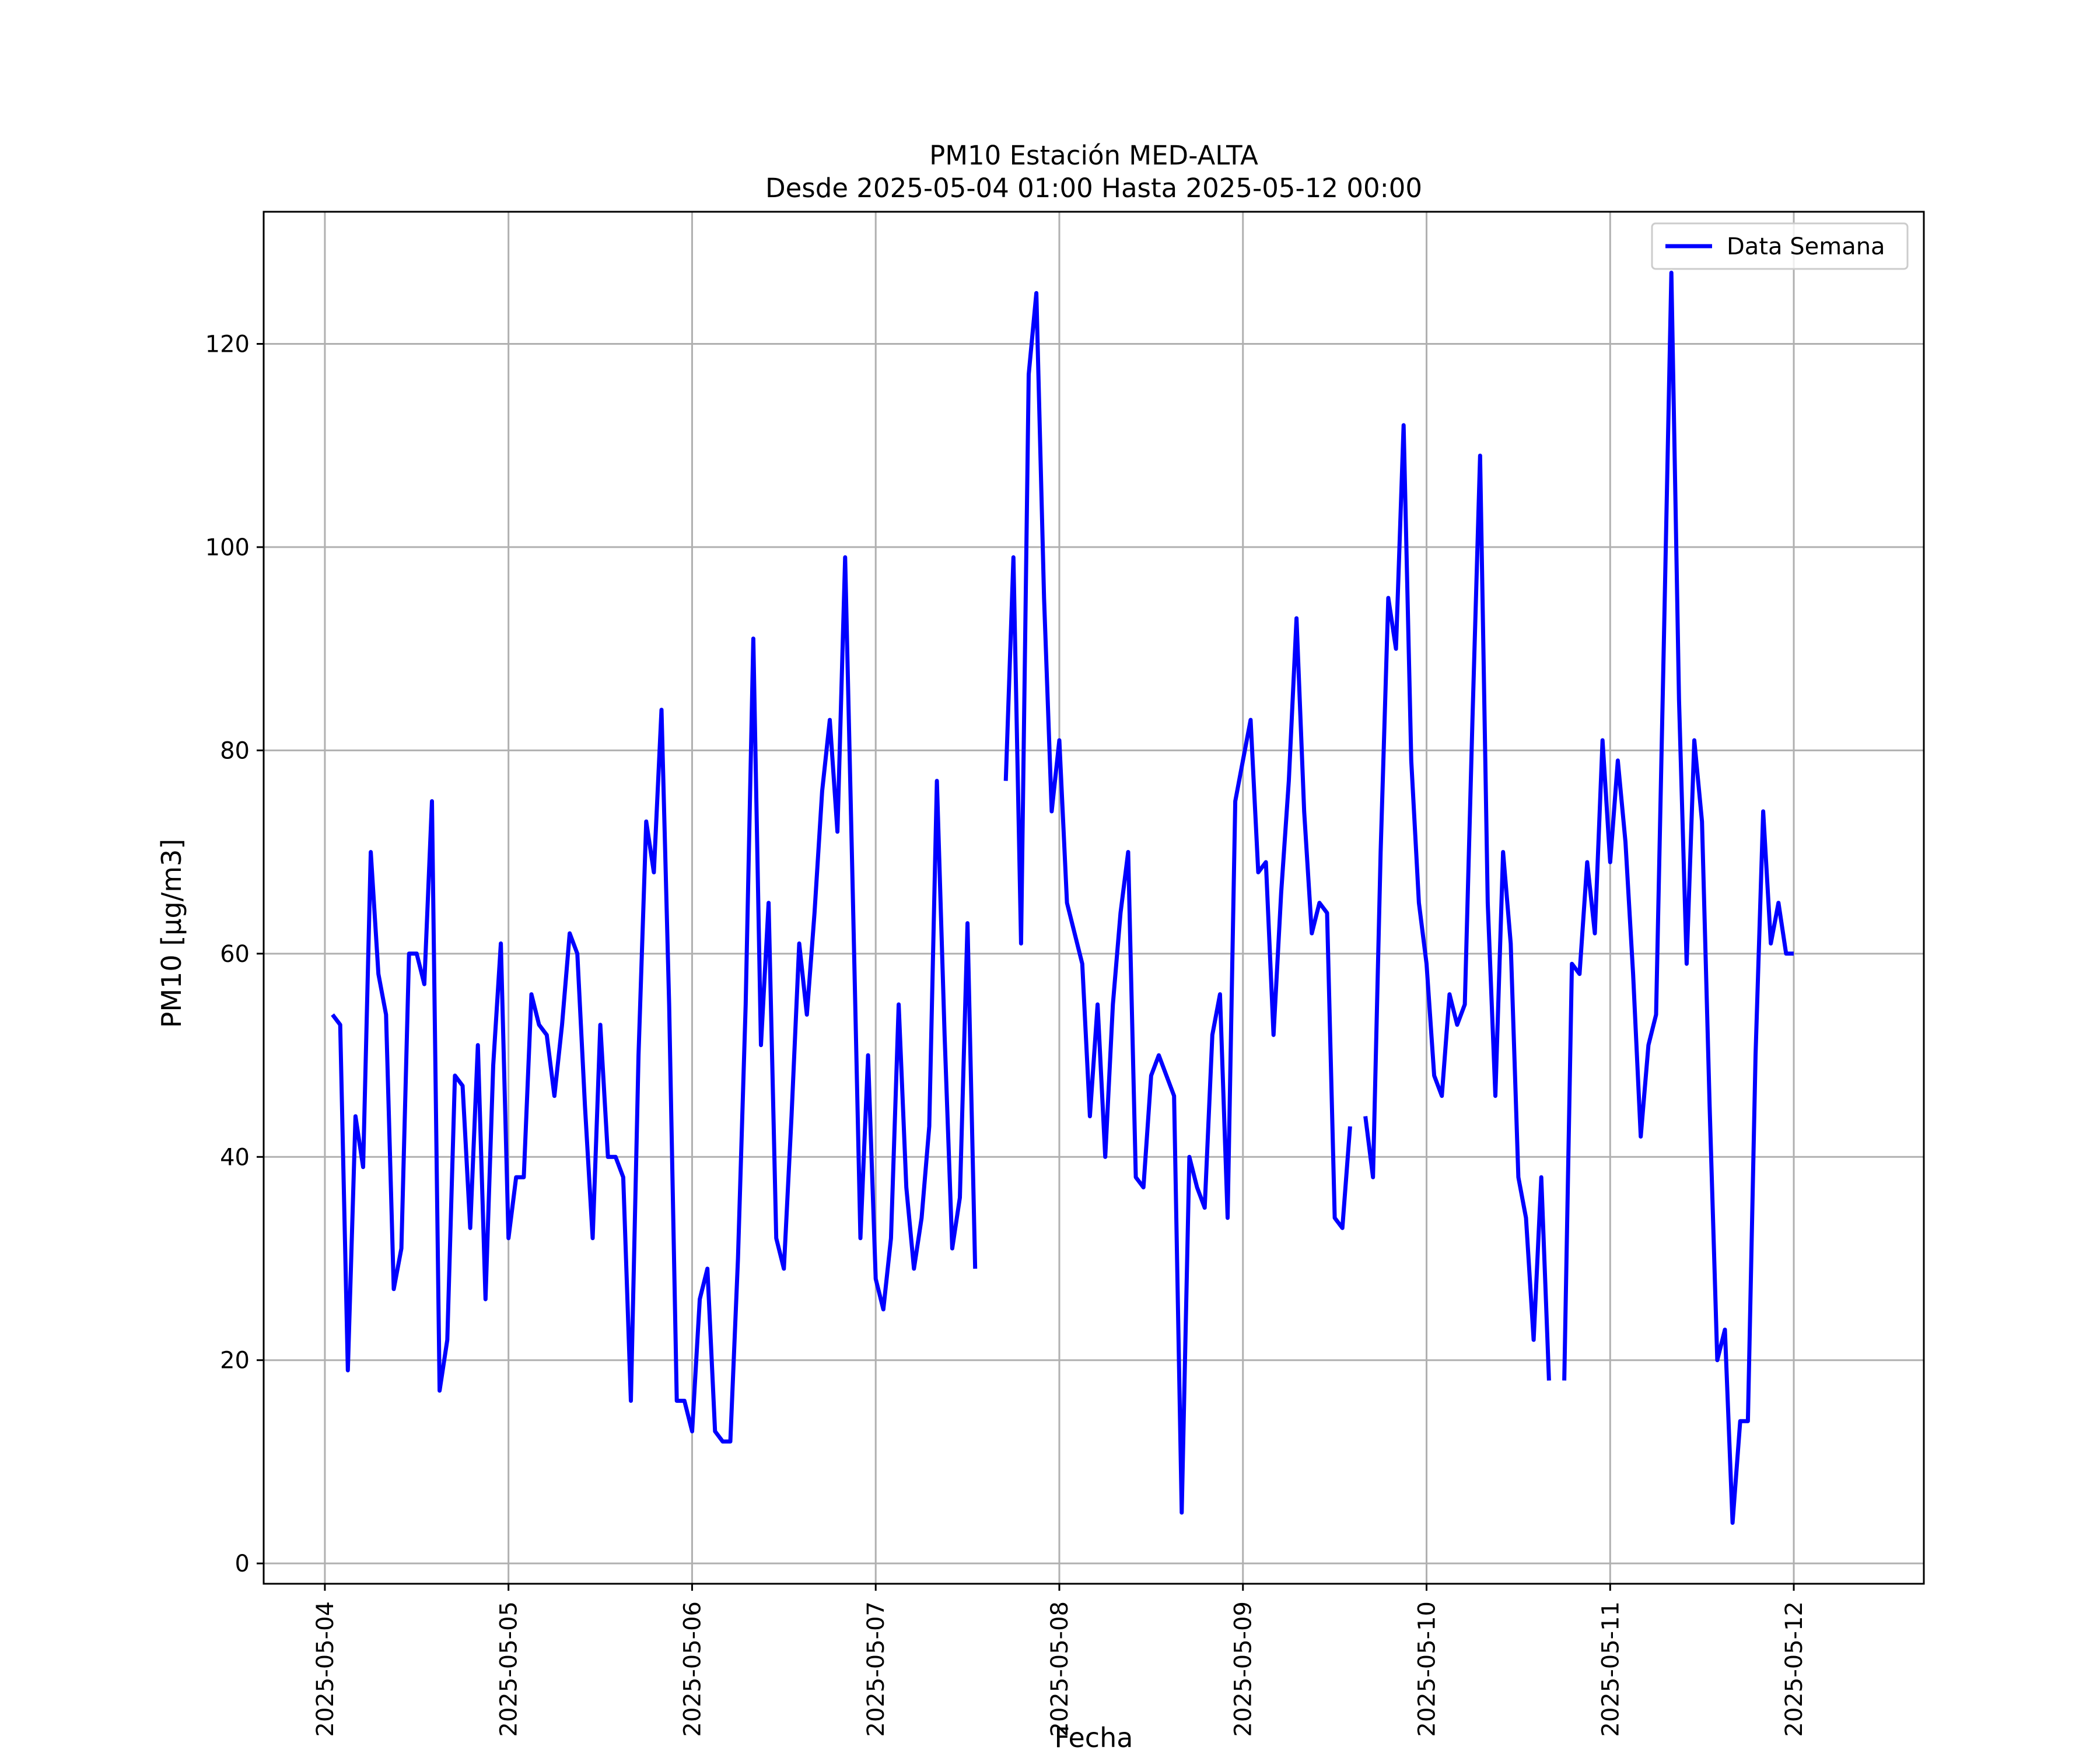 The width and height of the screenshot is (2100, 1750). Describe the element at coordinates (235, 750) in the screenshot. I see `y-tick-label: 80` at that location.